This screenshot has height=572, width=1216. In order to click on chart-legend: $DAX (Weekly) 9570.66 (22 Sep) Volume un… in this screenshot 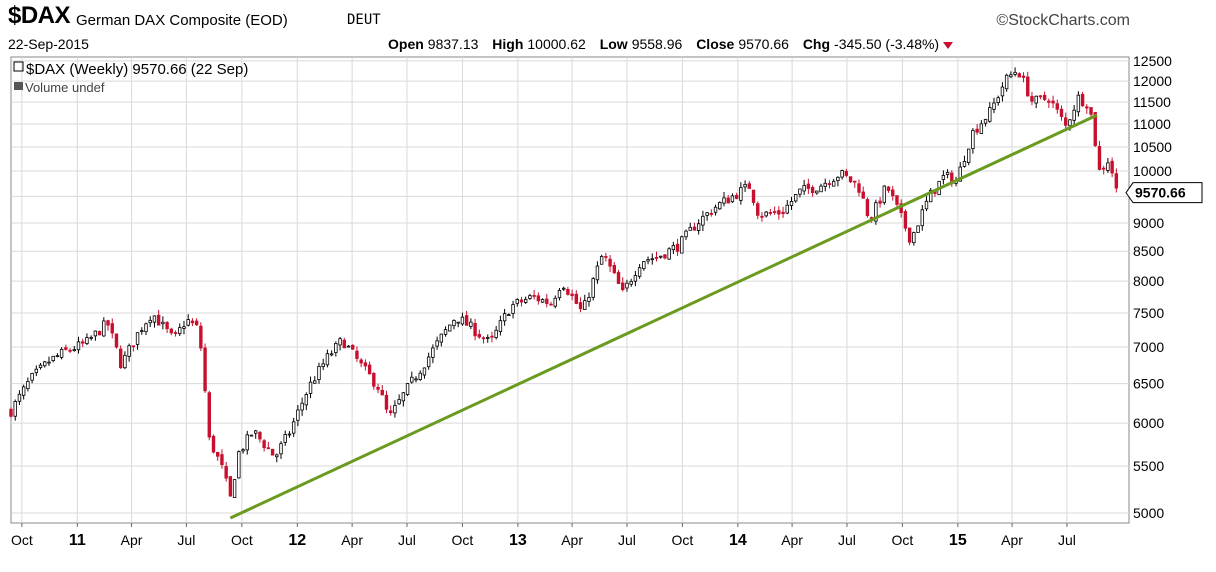, I will do `click(130, 78)`.